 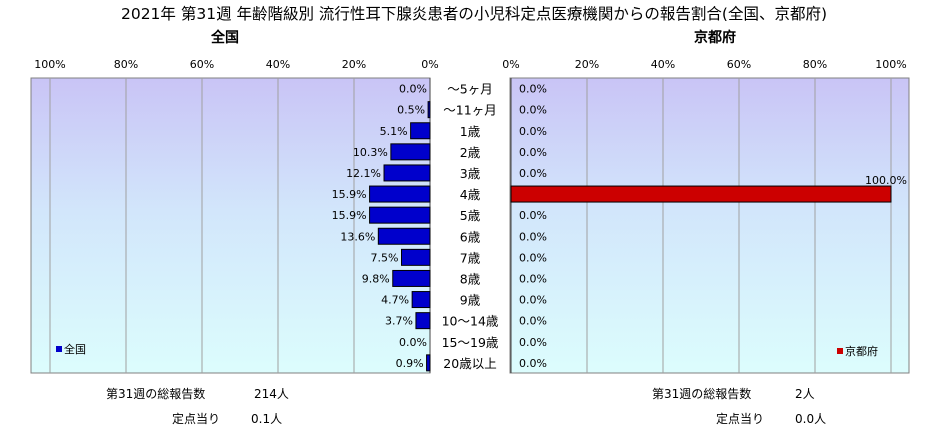 I want to click on data-label-national: 10.3%, so click(x=370, y=152).